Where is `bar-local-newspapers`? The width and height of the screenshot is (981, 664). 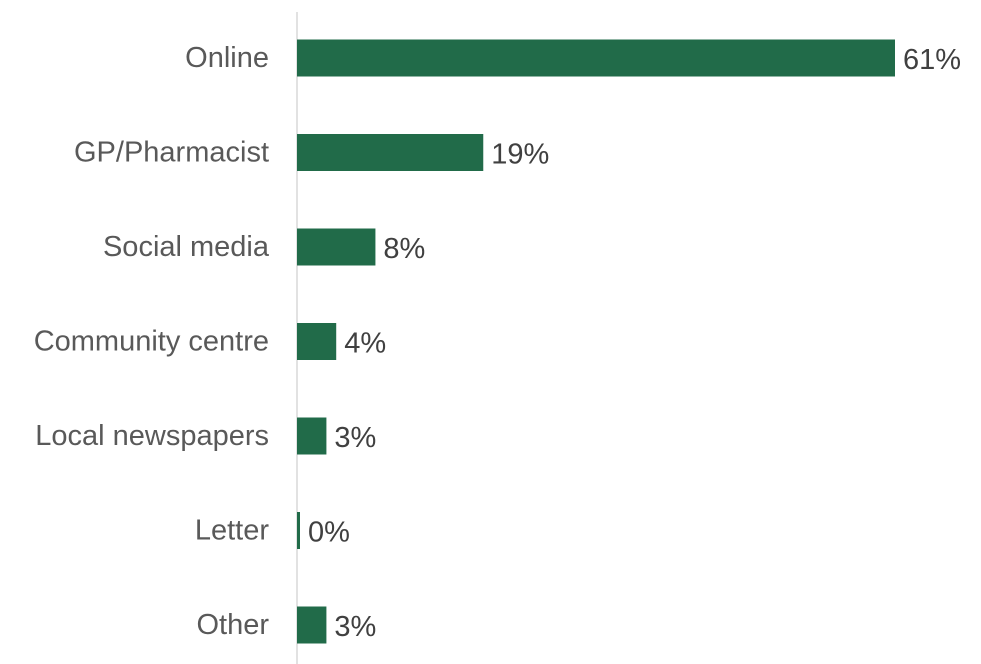
bar-local-newspapers is located at coordinates (312, 436).